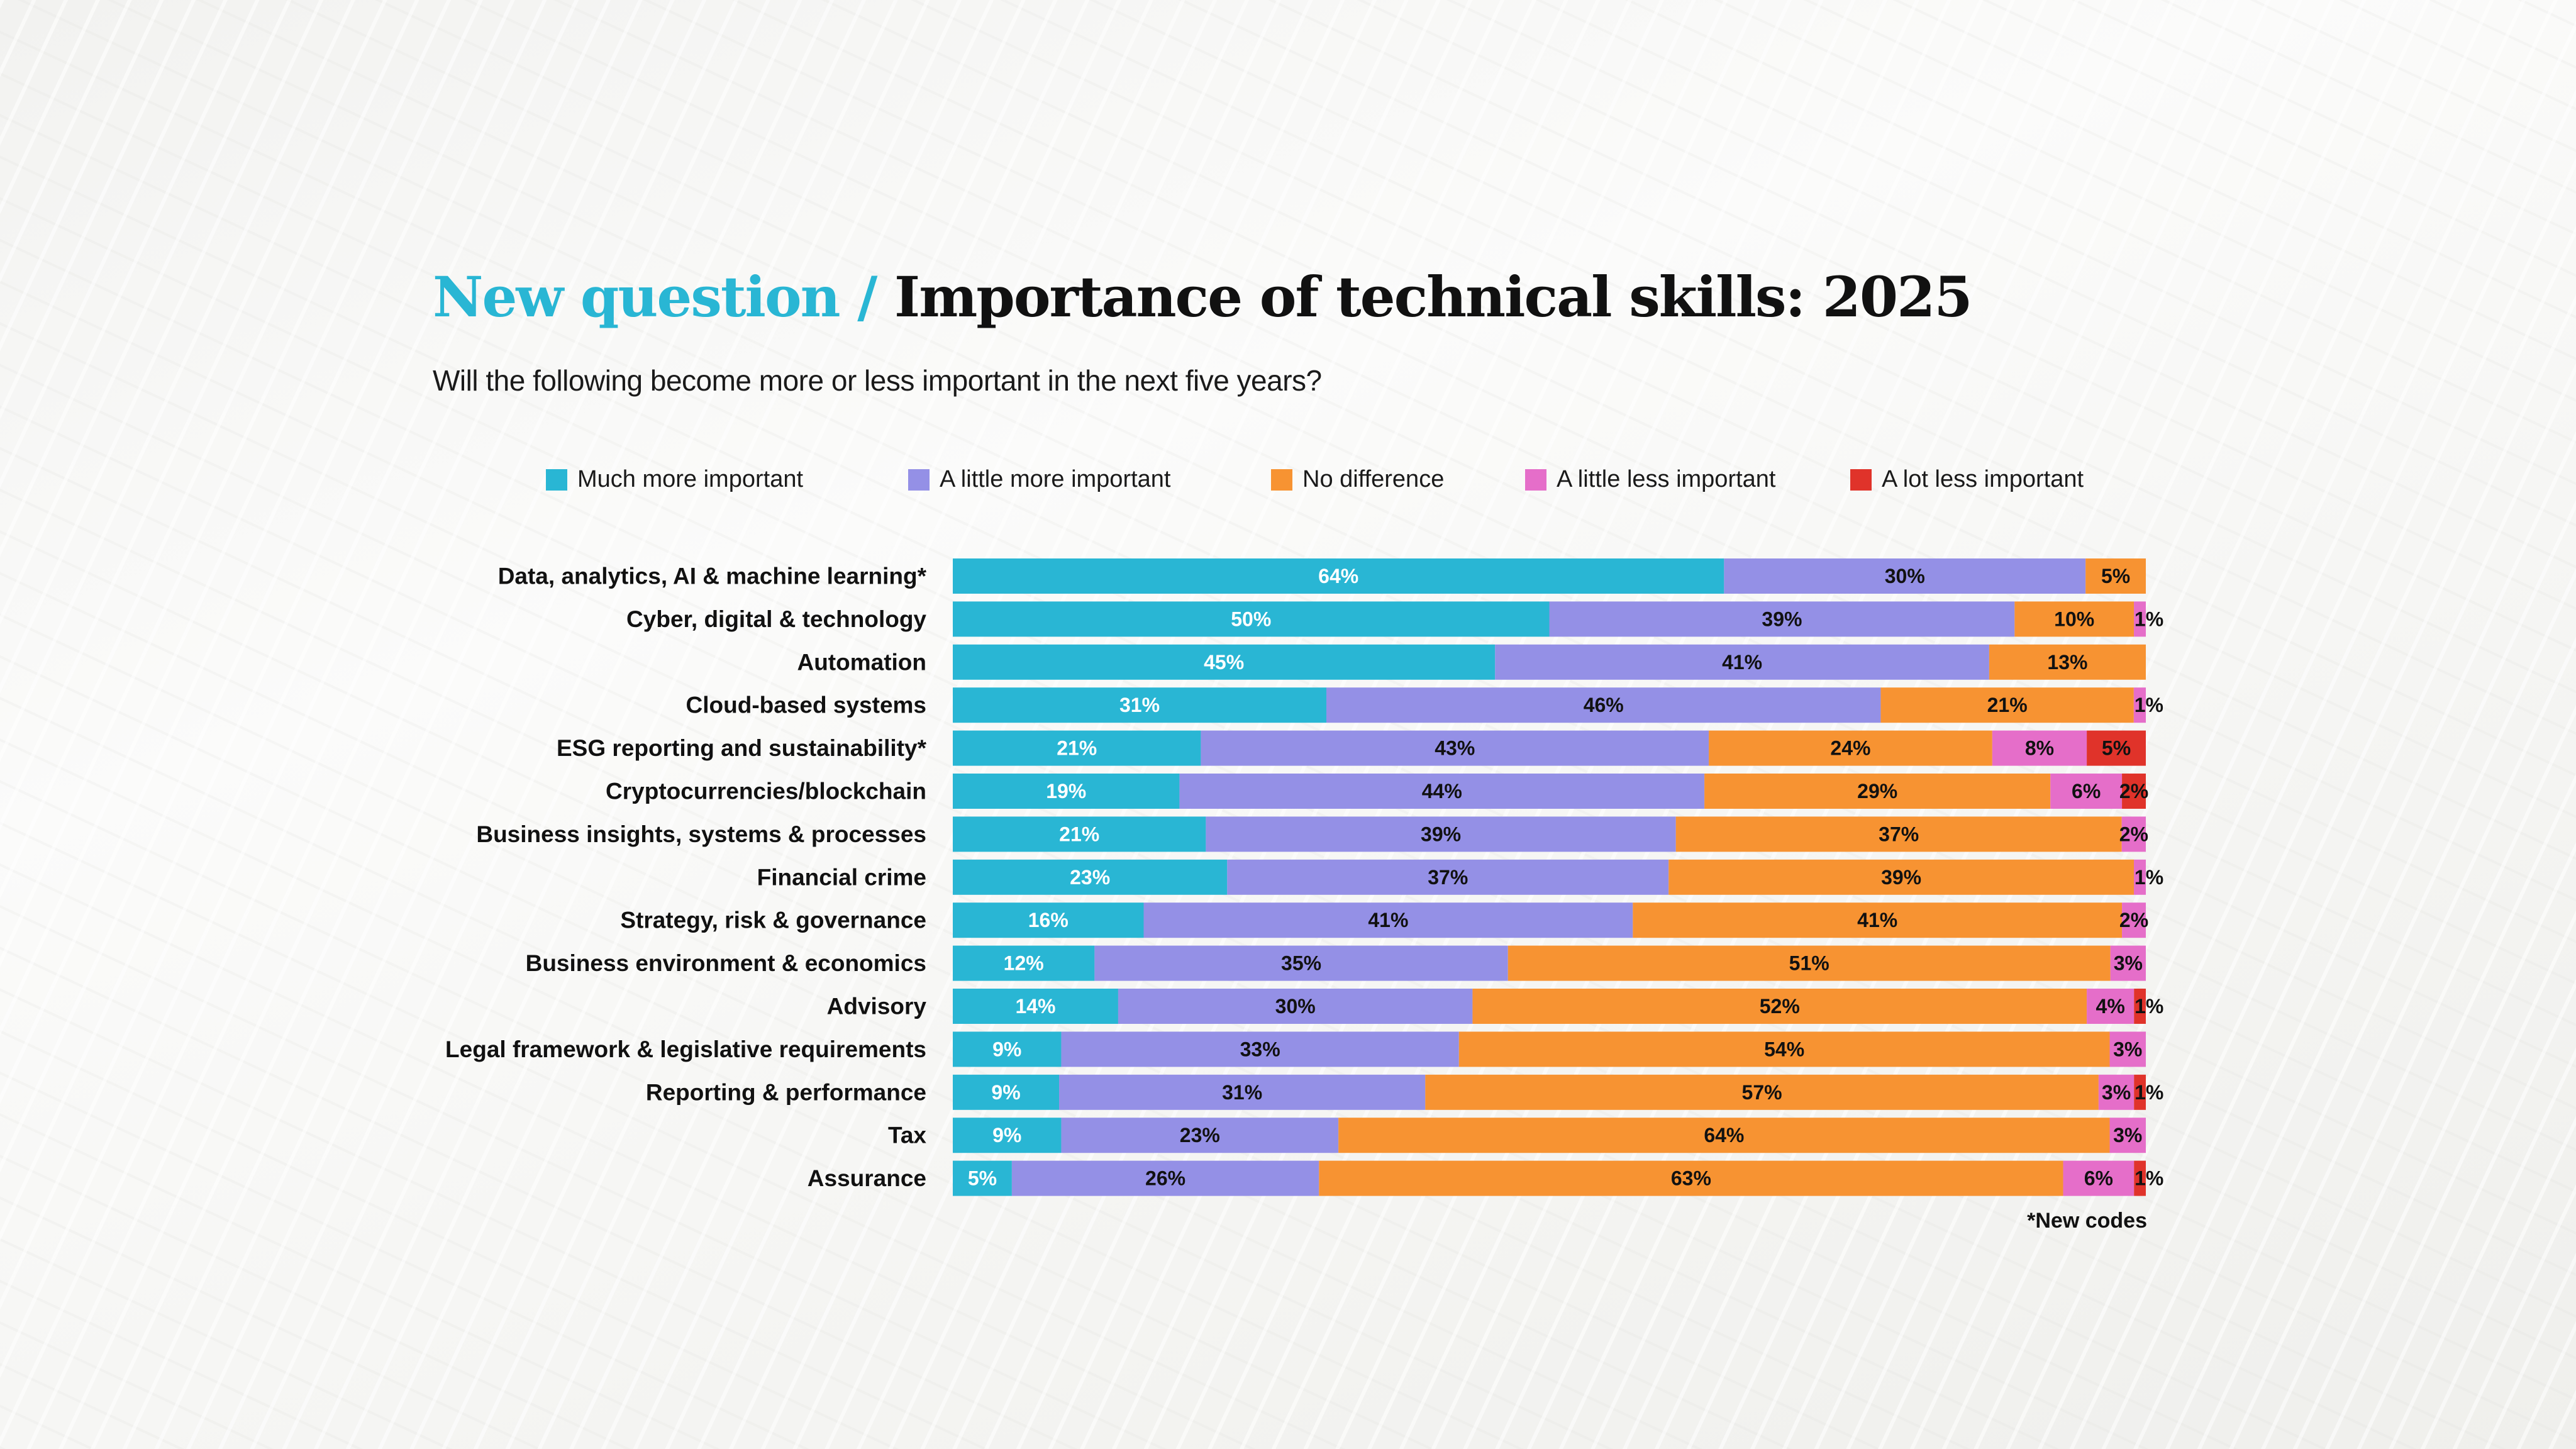 This screenshot has height=1449, width=2576. I want to click on category-label: Cloud-based systems, so click(806, 705).